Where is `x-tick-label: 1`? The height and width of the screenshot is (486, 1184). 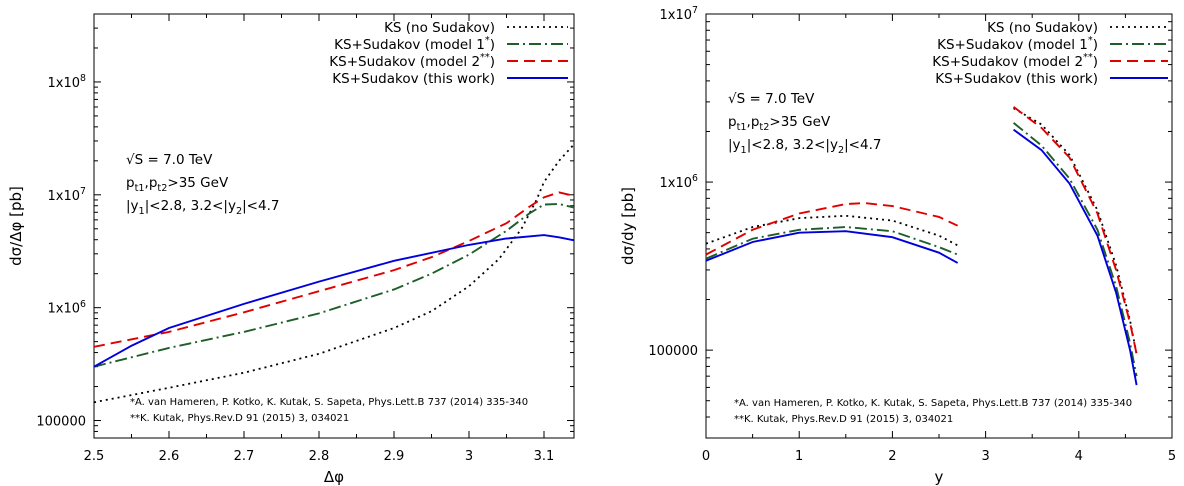
x-tick-label: 1 is located at coordinates (799, 456).